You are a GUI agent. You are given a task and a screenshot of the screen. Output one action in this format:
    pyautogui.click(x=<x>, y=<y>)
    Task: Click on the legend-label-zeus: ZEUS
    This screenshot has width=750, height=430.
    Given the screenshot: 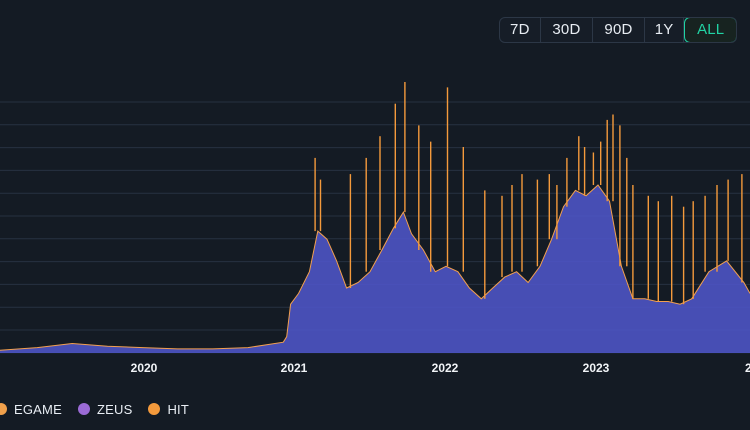 What is the action you would take?
    pyautogui.click(x=114, y=409)
    